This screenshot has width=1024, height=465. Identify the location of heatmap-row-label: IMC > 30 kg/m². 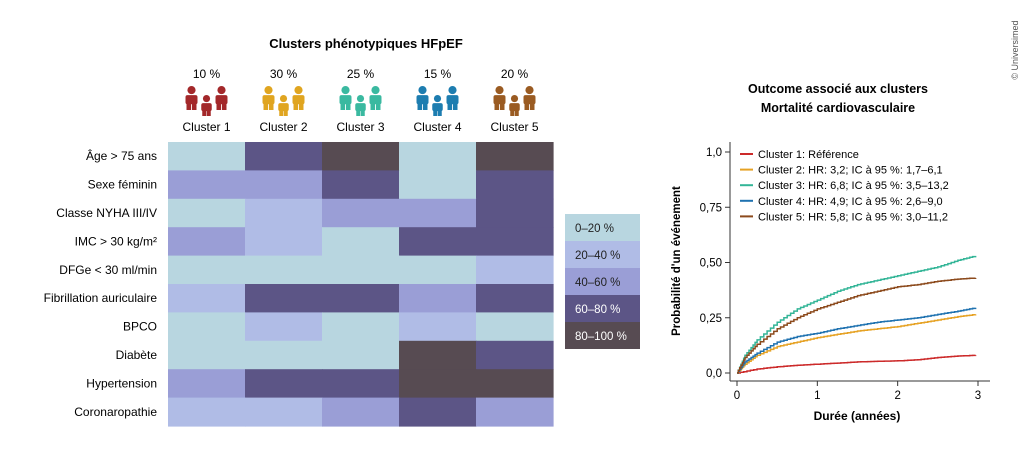
(116, 241).